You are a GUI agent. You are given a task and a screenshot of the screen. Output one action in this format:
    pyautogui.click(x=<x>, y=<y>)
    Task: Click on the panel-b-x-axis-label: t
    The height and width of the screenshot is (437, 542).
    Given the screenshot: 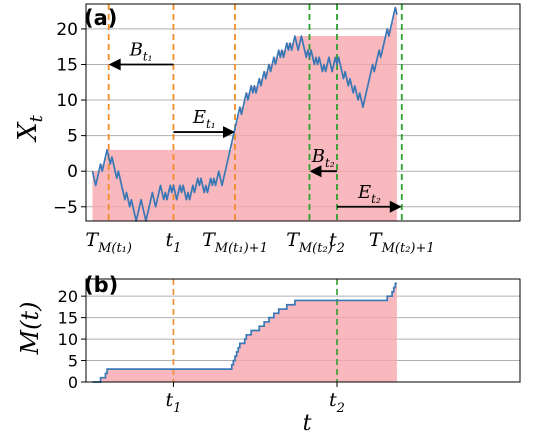 What is the action you would take?
    pyautogui.click(x=307, y=423)
    